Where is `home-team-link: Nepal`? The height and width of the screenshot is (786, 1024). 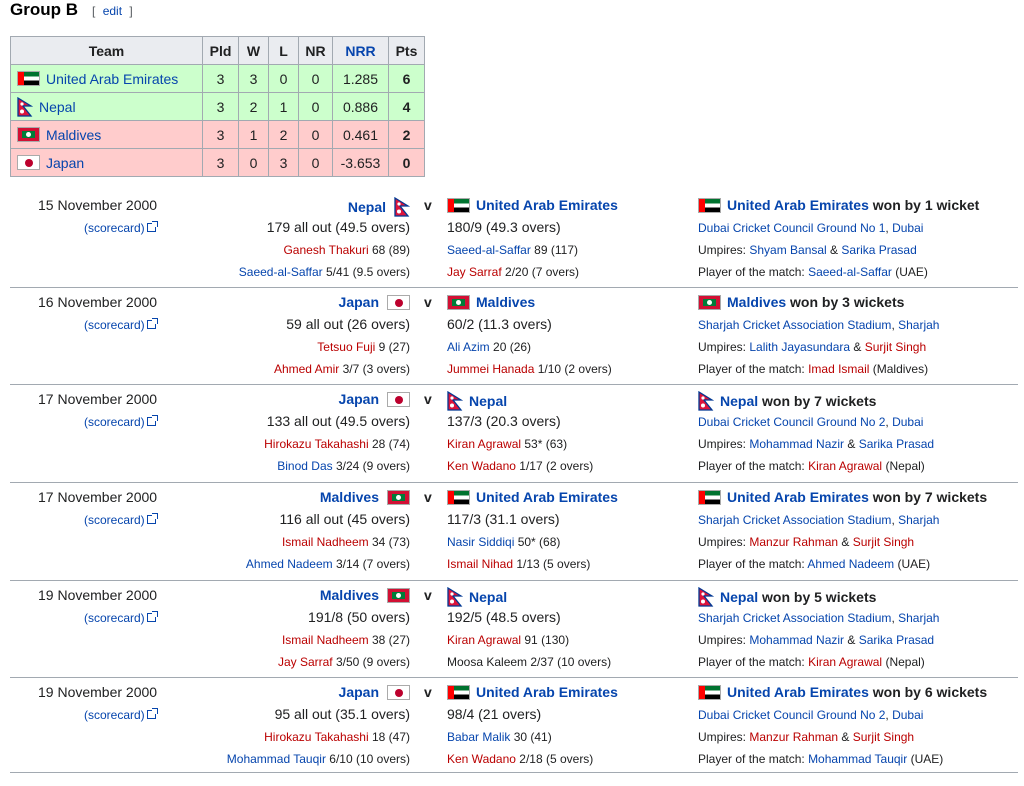 home-team-link: Nepal is located at coordinates (366, 207).